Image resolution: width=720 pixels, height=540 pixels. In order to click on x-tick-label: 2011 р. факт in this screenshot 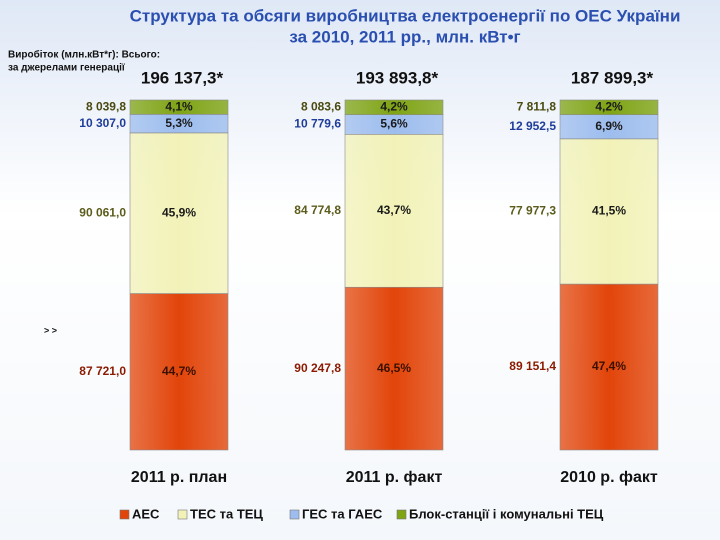, I will do `click(394, 477)`.